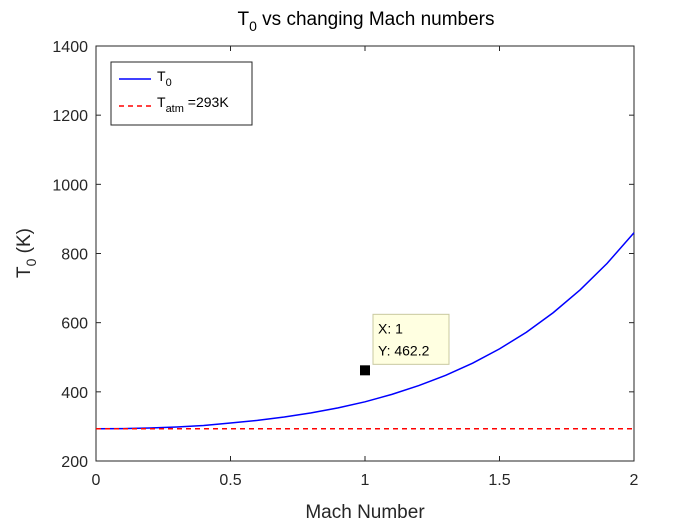 This screenshot has width=700, height=525. I want to click on y-axis-label: T0 (K), so click(26, 253).